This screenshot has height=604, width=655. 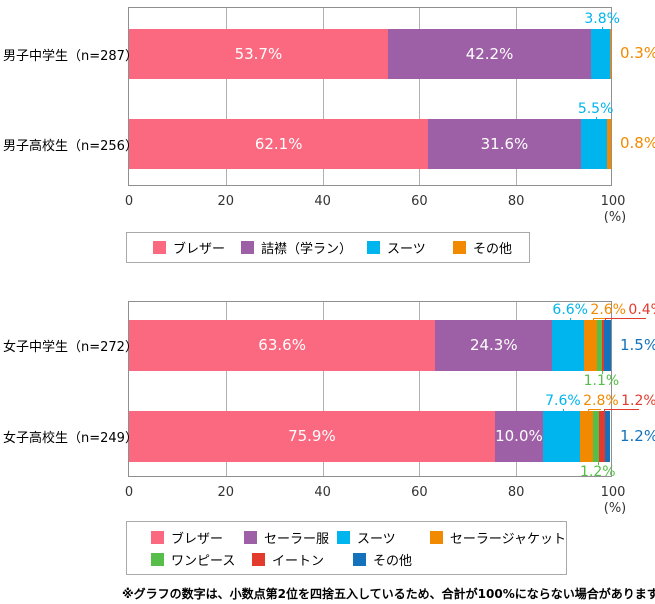 I want to click on segment-blazer: 63.6%, so click(x=282, y=345).